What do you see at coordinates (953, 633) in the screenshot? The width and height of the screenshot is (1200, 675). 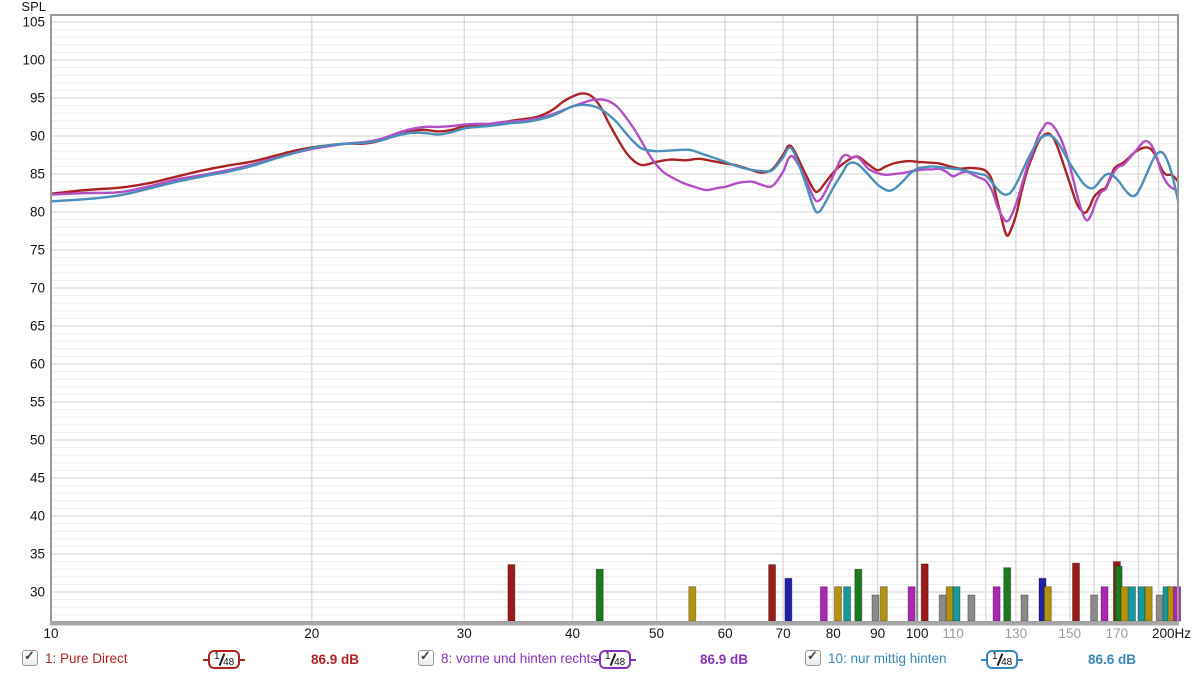 I see `x-tick-label: 110` at bounding box center [953, 633].